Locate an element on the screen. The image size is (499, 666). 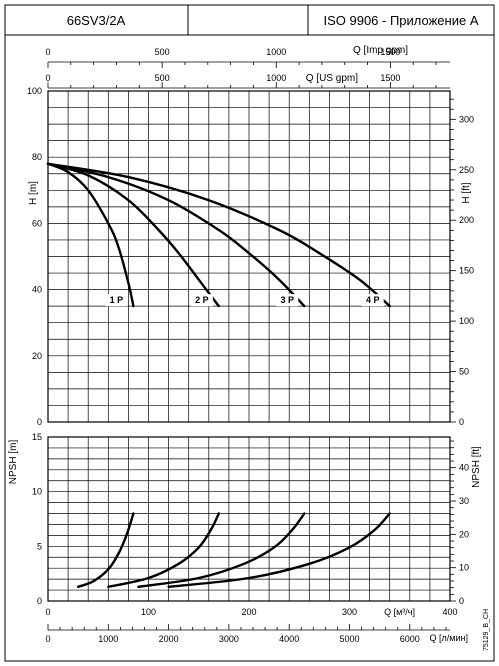
top-axis-us: 0 500 1000 1500 is located at coordinates (247, 81).